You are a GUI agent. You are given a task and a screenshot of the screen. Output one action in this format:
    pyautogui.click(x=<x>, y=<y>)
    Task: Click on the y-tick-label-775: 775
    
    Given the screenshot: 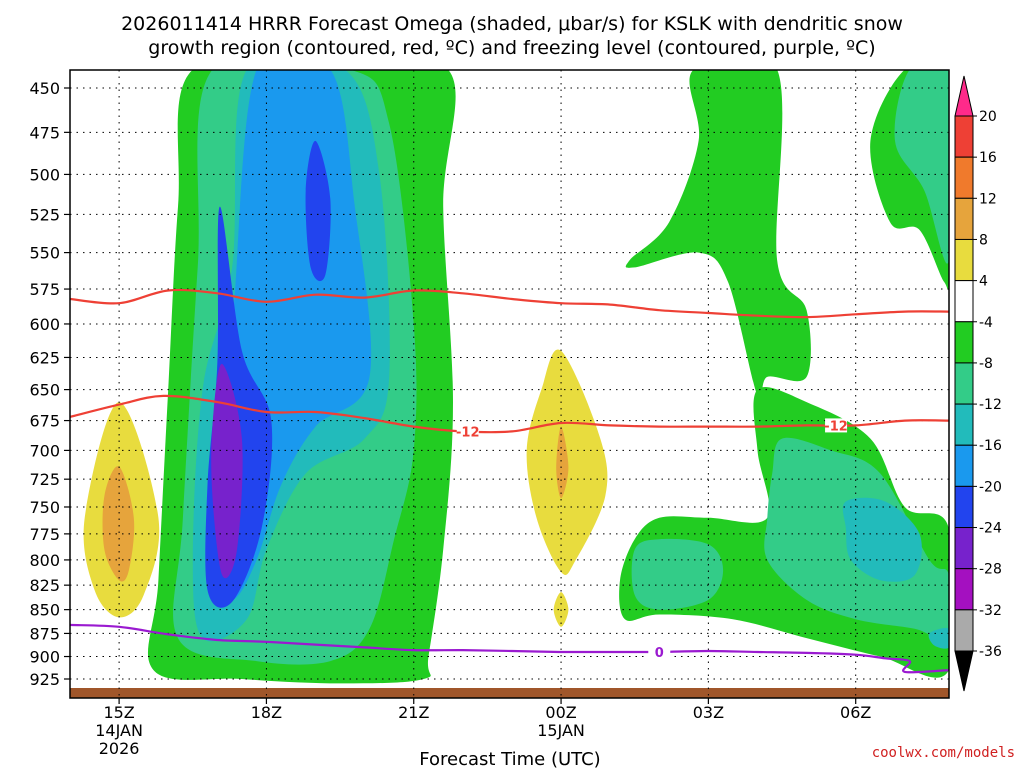 What is the action you would take?
    pyautogui.click(x=44, y=534)
    